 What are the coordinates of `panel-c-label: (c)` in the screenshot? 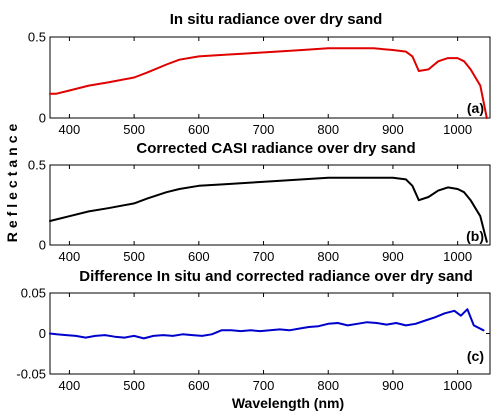 It's located at (475, 356).